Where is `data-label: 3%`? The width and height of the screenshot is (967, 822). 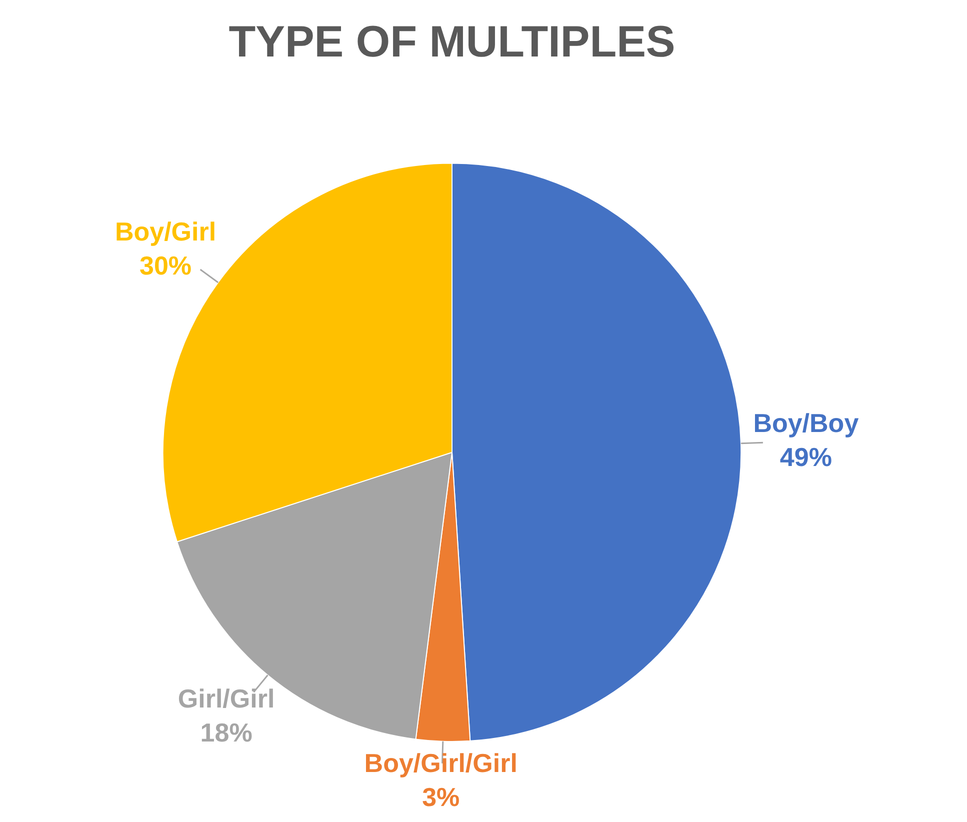
data-label: 3% is located at coordinates (441, 797).